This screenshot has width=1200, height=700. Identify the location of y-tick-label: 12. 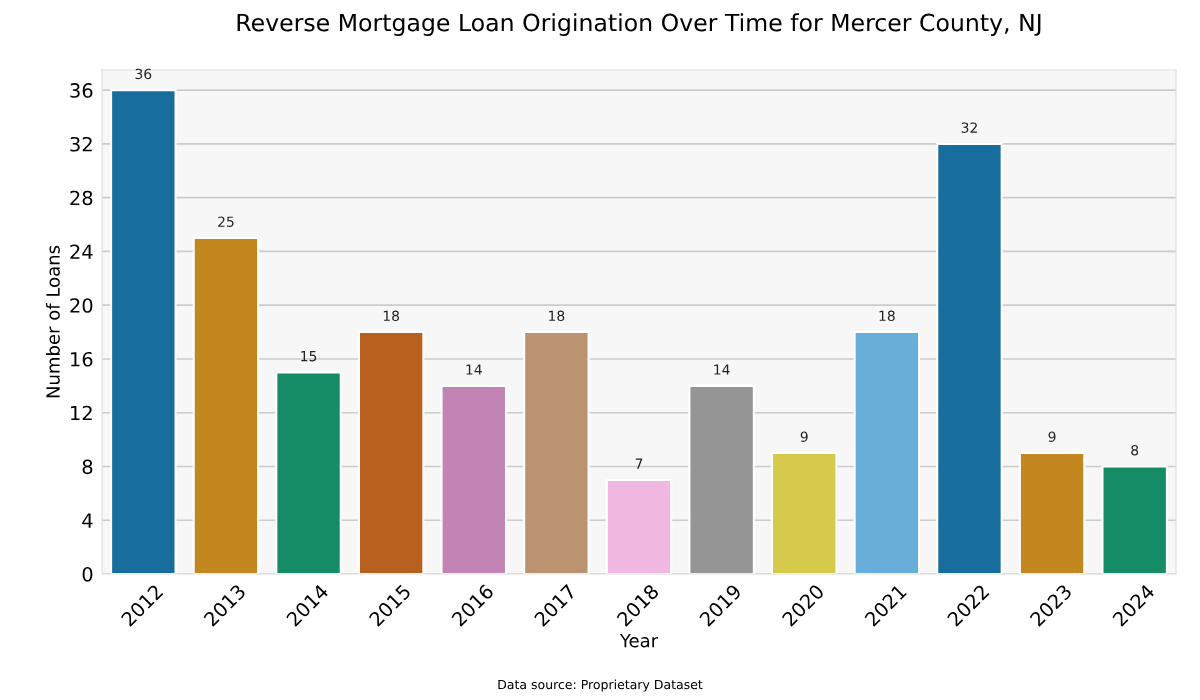
(81, 413).